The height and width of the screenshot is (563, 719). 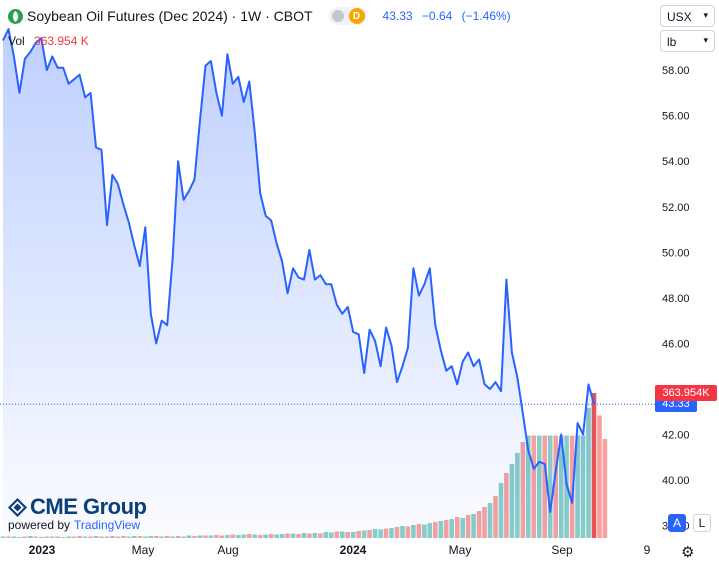 What do you see at coordinates (16, 41) in the screenshot?
I see `volume-label: Vol` at bounding box center [16, 41].